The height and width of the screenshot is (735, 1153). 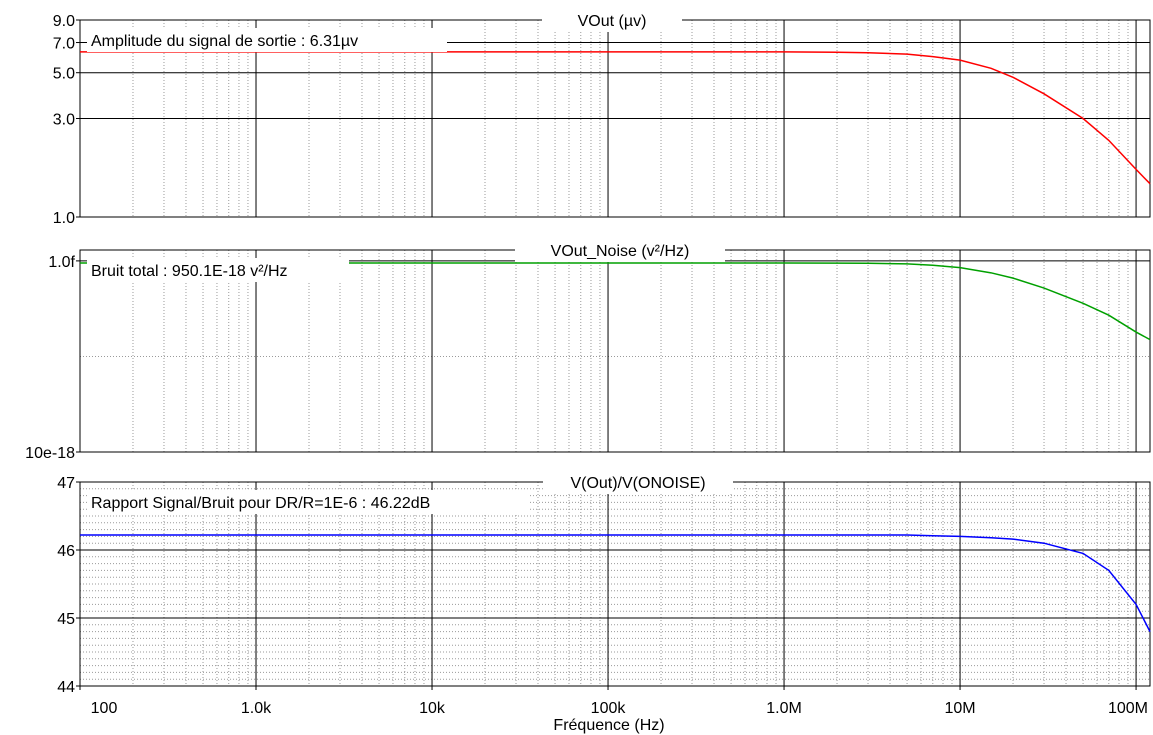 I want to click on panel-title: VOut_Noise (v²/Hz), so click(x=620, y=251).